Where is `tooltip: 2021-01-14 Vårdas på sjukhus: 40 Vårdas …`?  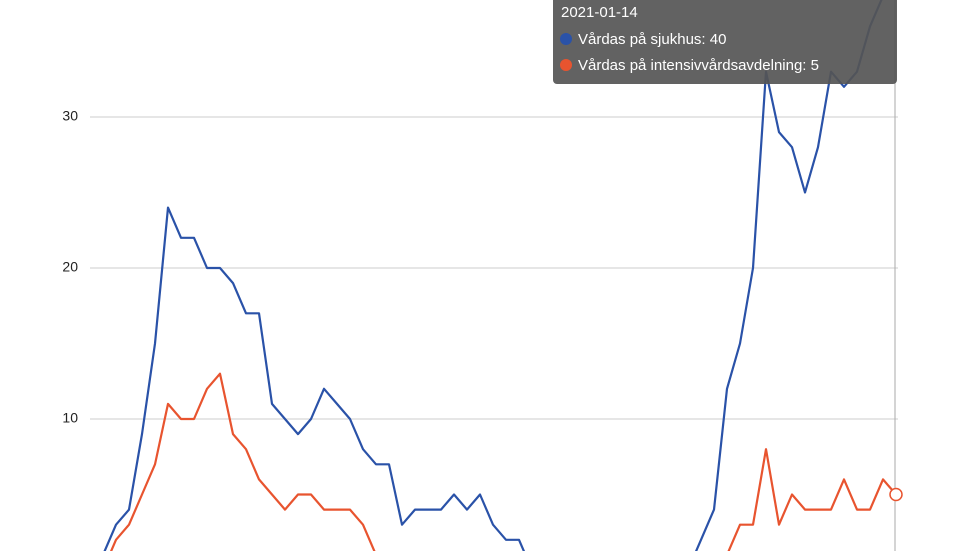
tooltip: 2021-01-14 Vårdas på sjukhus: 40 Vårdas … is located at coordinates (725, 42).